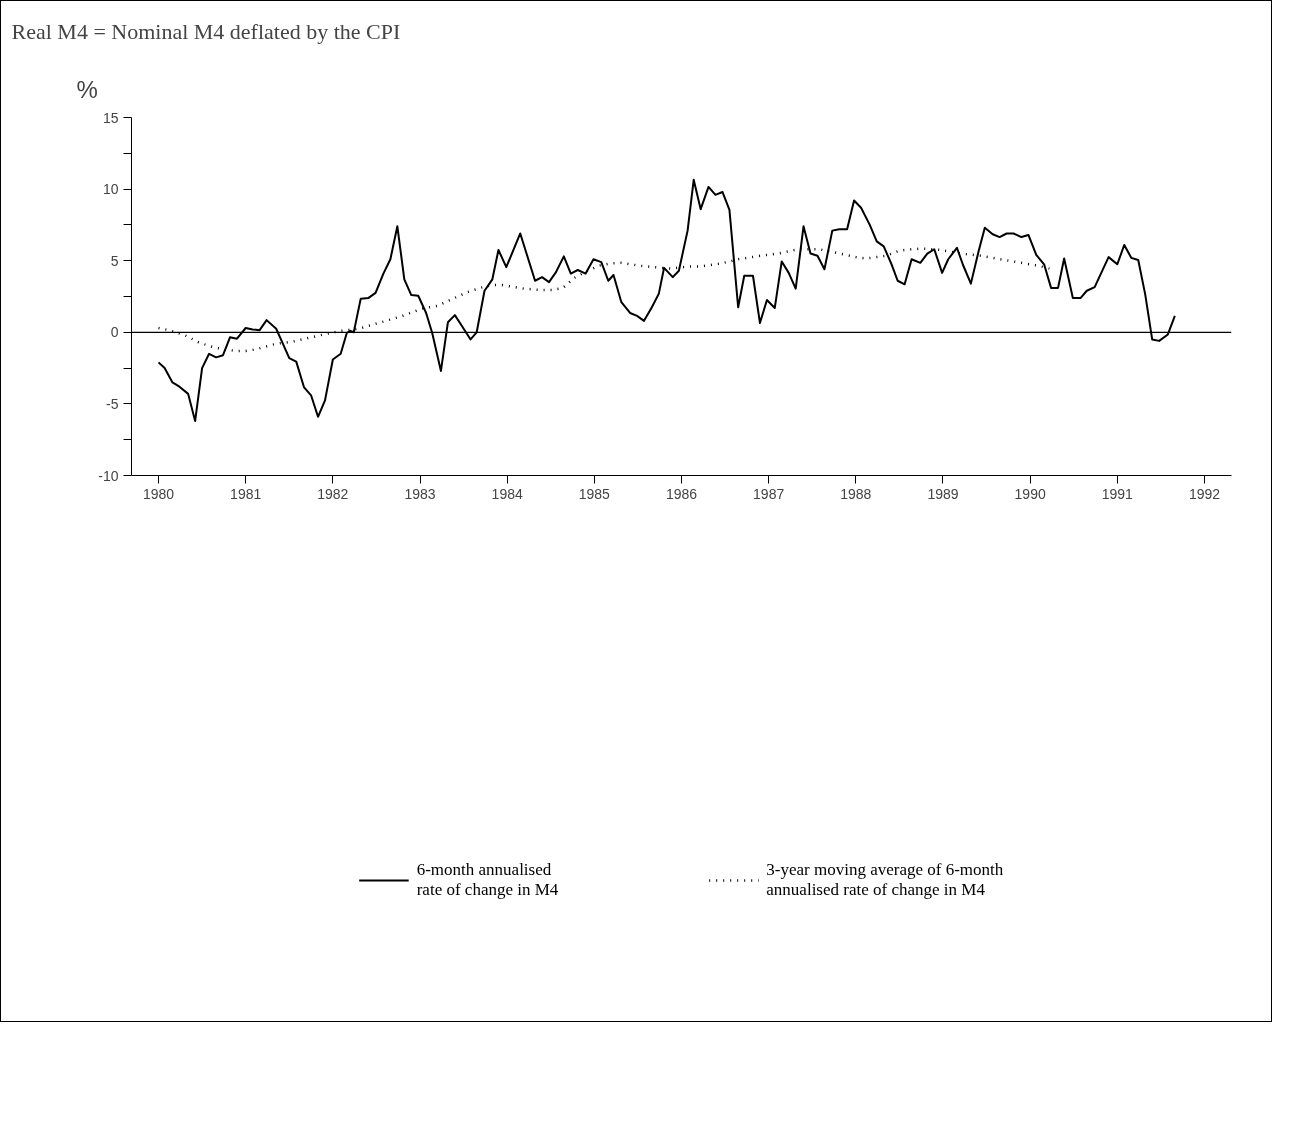  I want to click on x-tick-label: 1984, so click(507, 493).